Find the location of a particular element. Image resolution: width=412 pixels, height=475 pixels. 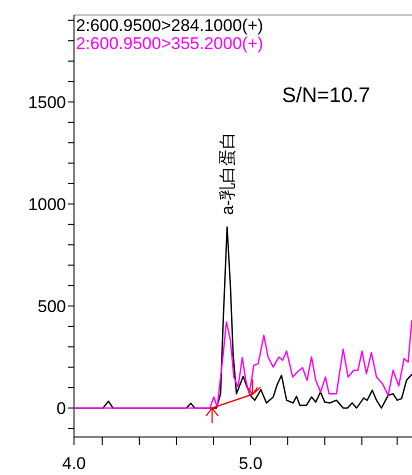

x-tick-label: 5.0 is located at coordinates (250, 463).